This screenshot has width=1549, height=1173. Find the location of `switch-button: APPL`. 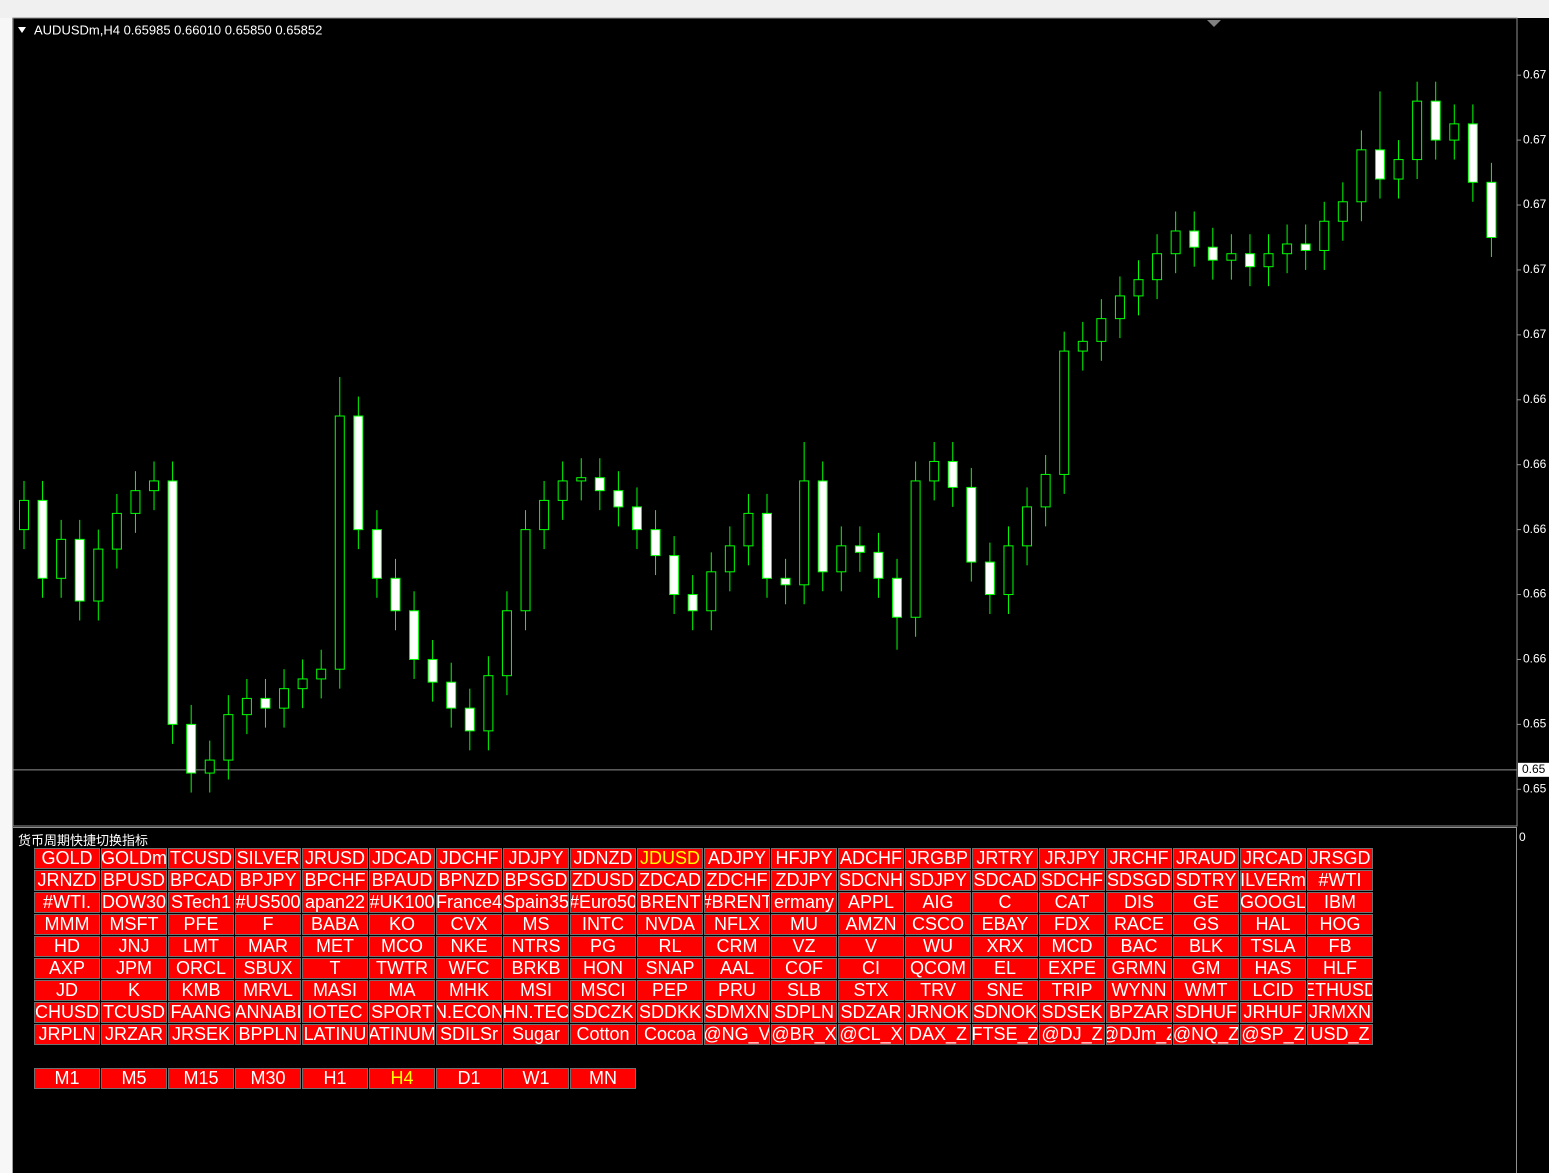

switch-button: APPL is located at coordinates (871, 902).